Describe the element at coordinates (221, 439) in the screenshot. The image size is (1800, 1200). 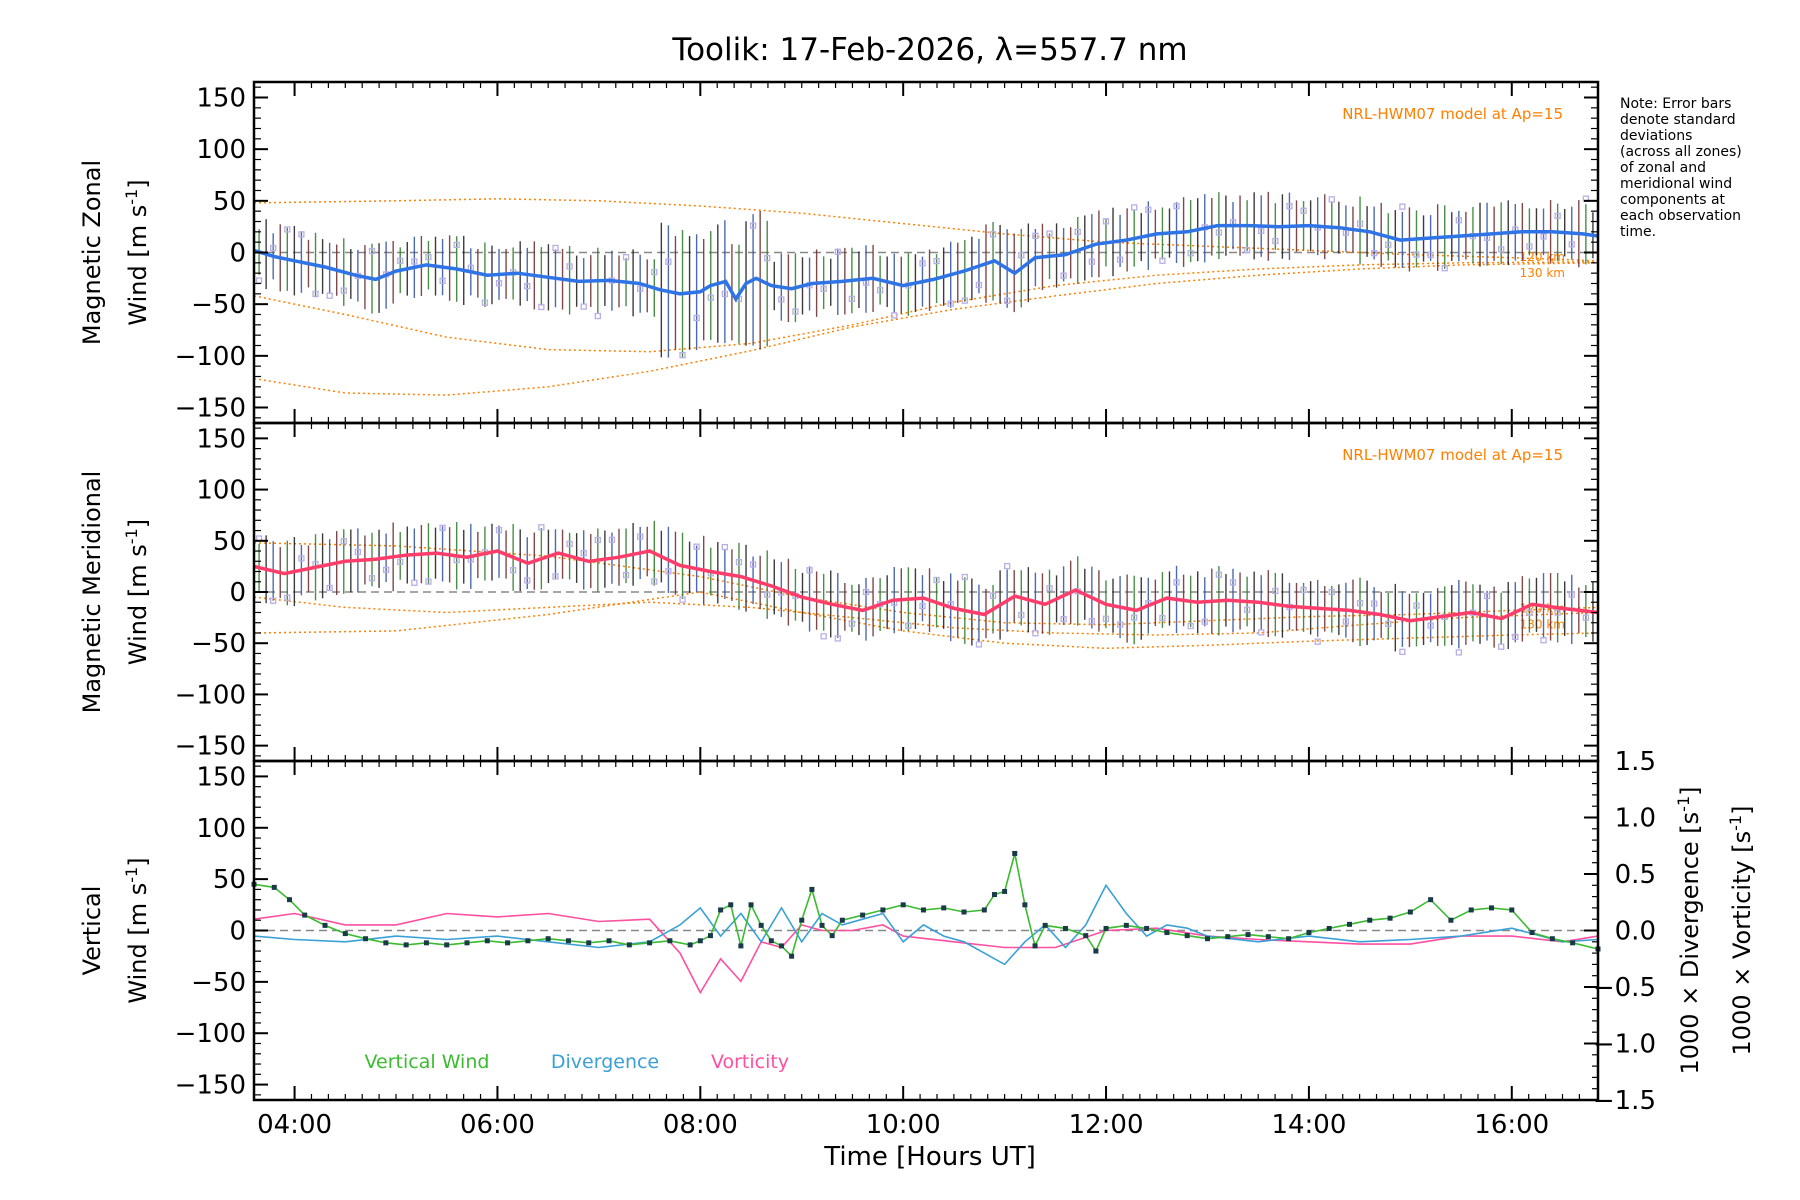
I see `tick-label: 150` at that location.